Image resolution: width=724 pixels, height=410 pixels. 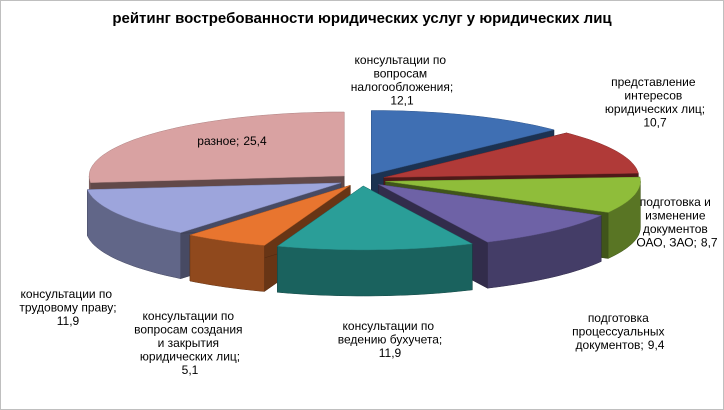 What do you see at coordinates (67, 301) in the screenshot?
I see `data-label: консультации по трудовому праву;` at bounding box center [67, 301].